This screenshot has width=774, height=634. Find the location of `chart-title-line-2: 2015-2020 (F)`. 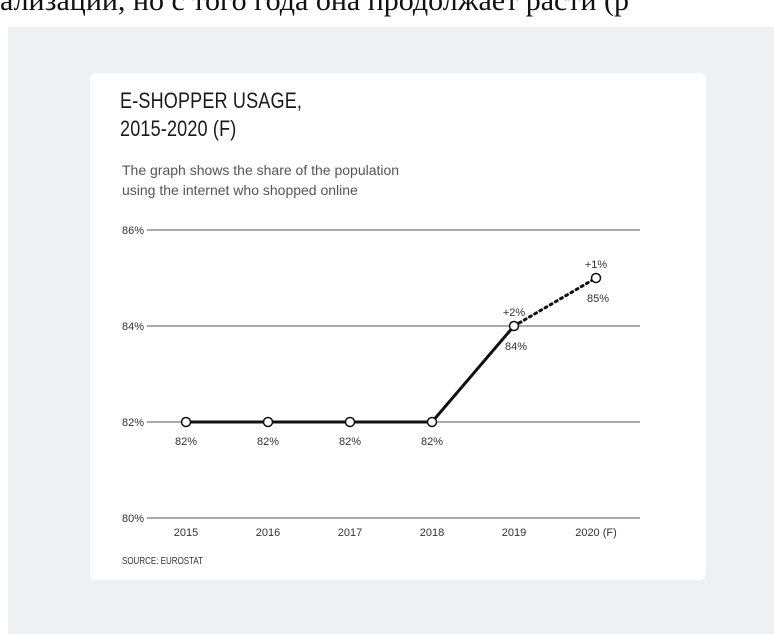

chart-title-line-2: 2015-2020 (F) is located at coordinates (178, 128).